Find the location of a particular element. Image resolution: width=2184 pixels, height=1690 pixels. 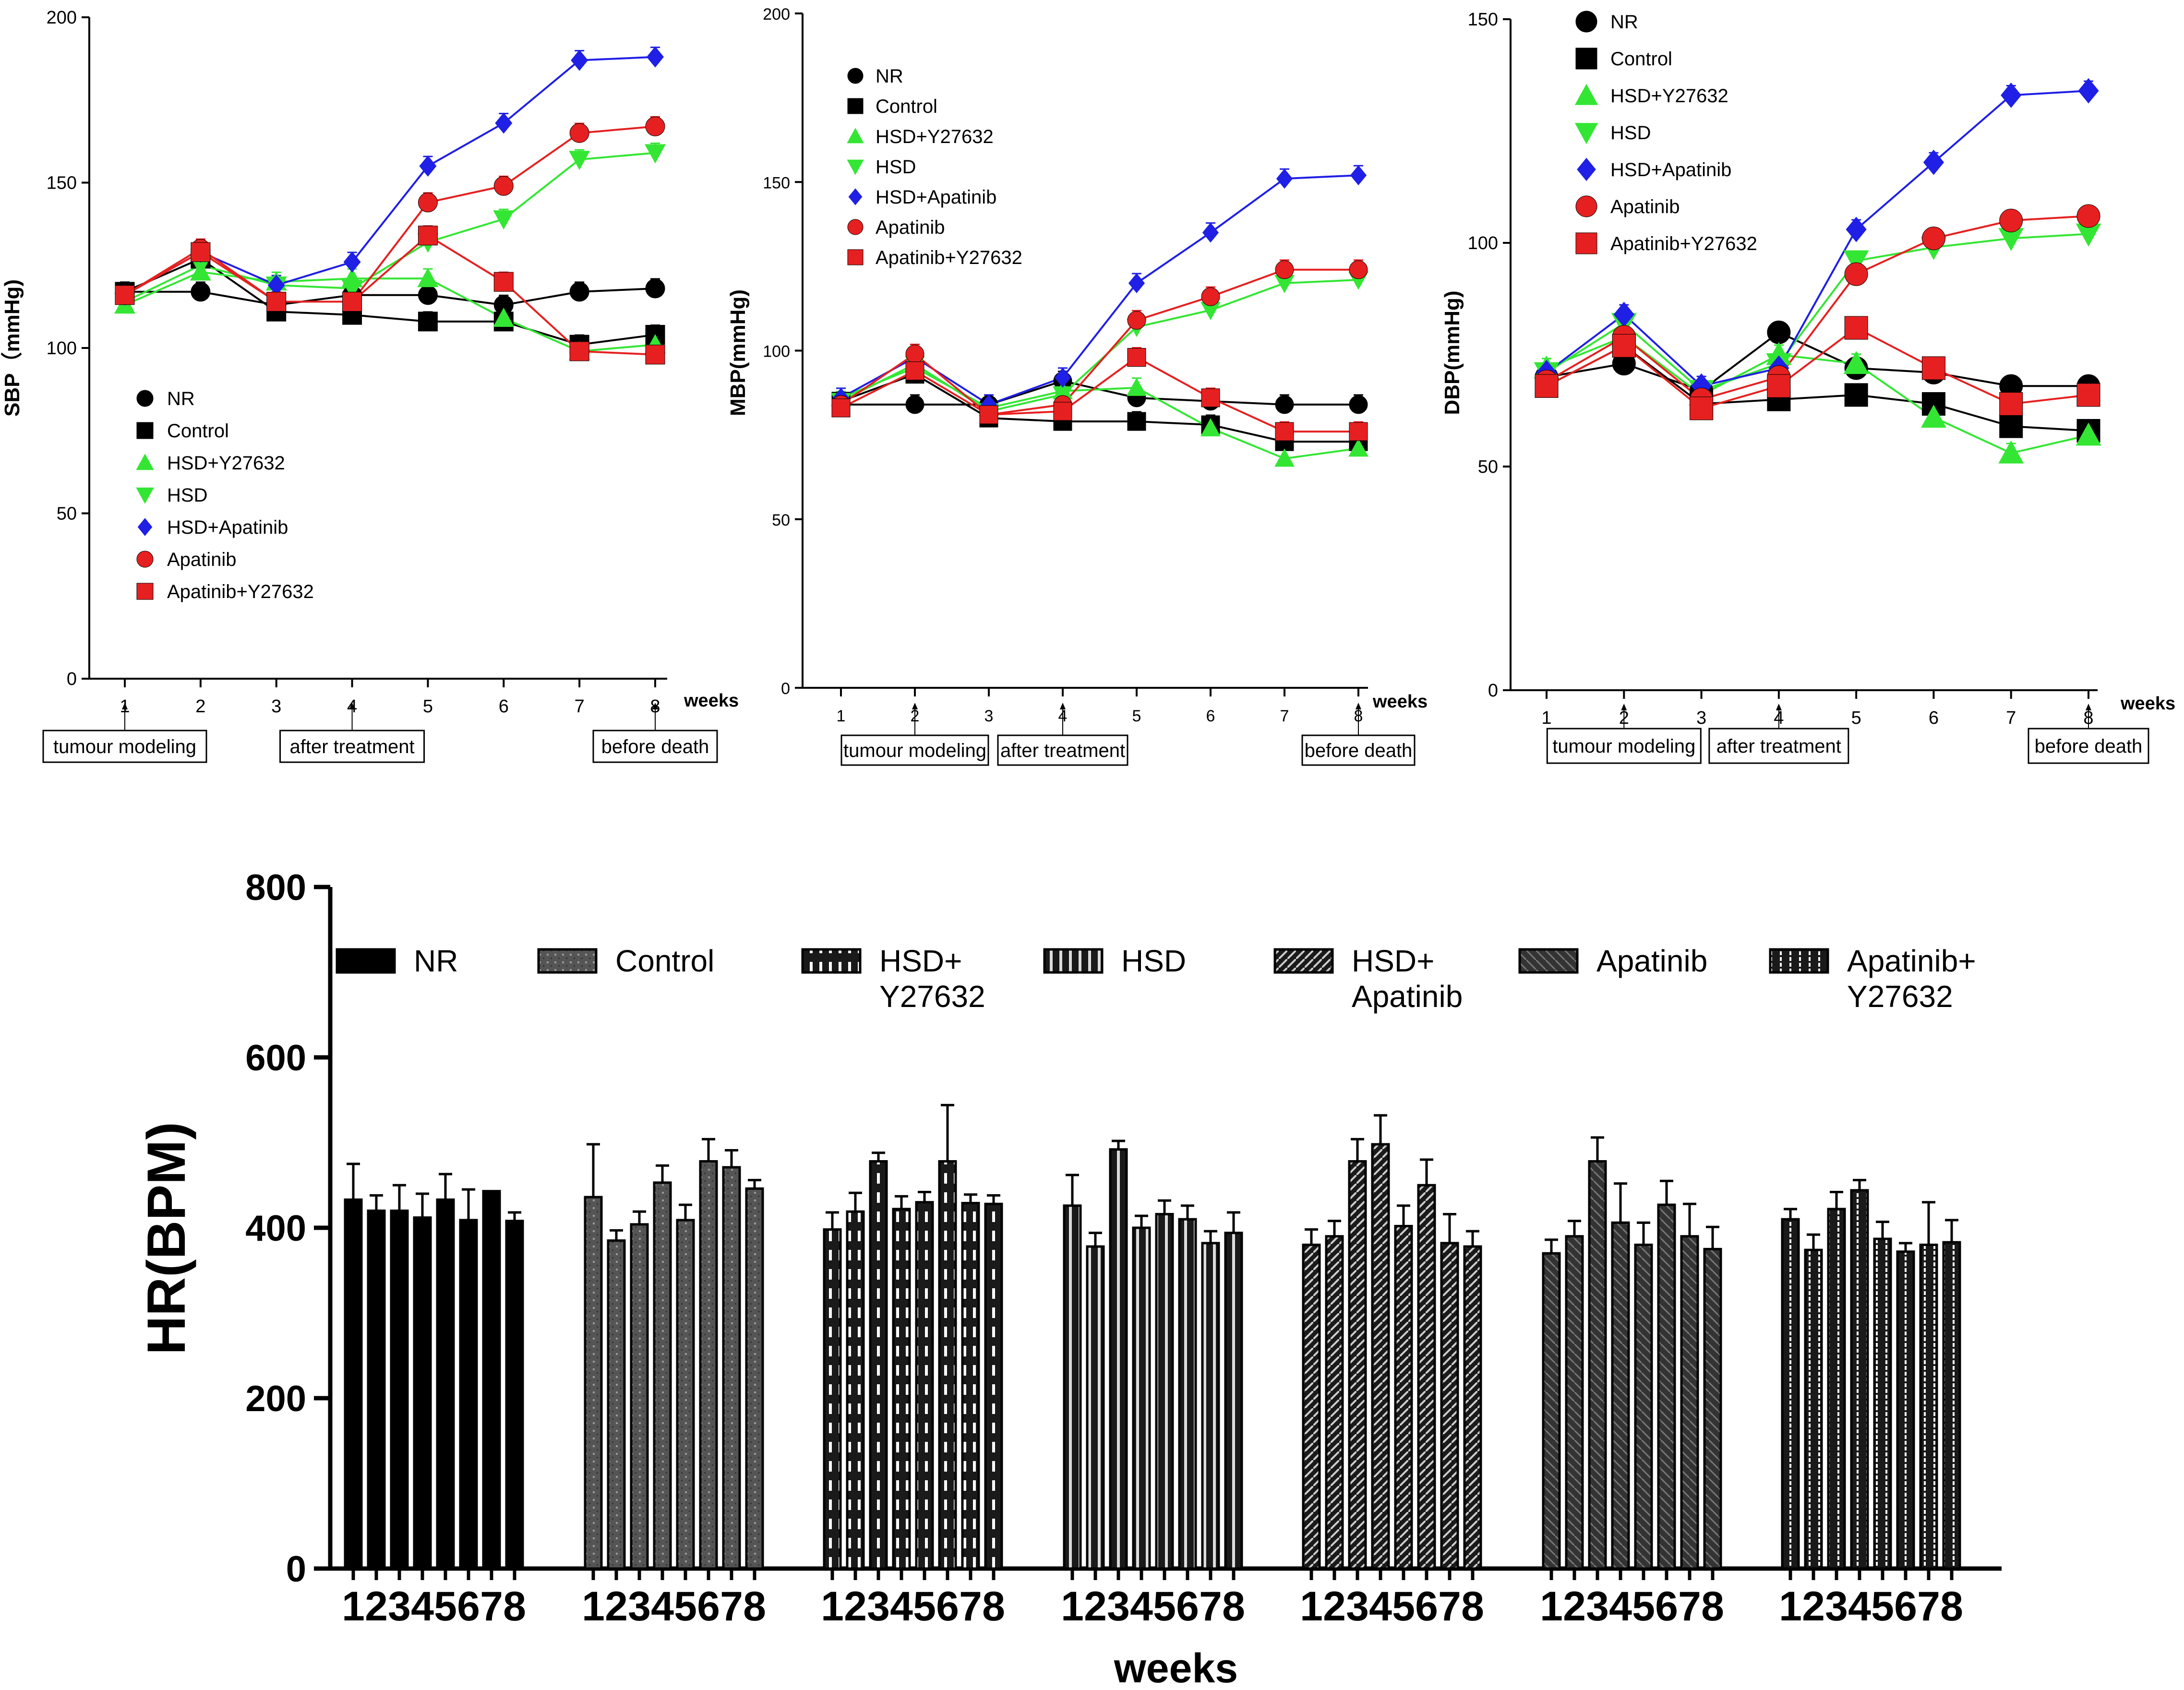

mbp-y-tick-label: 100 is located at coordinates (776, 352).